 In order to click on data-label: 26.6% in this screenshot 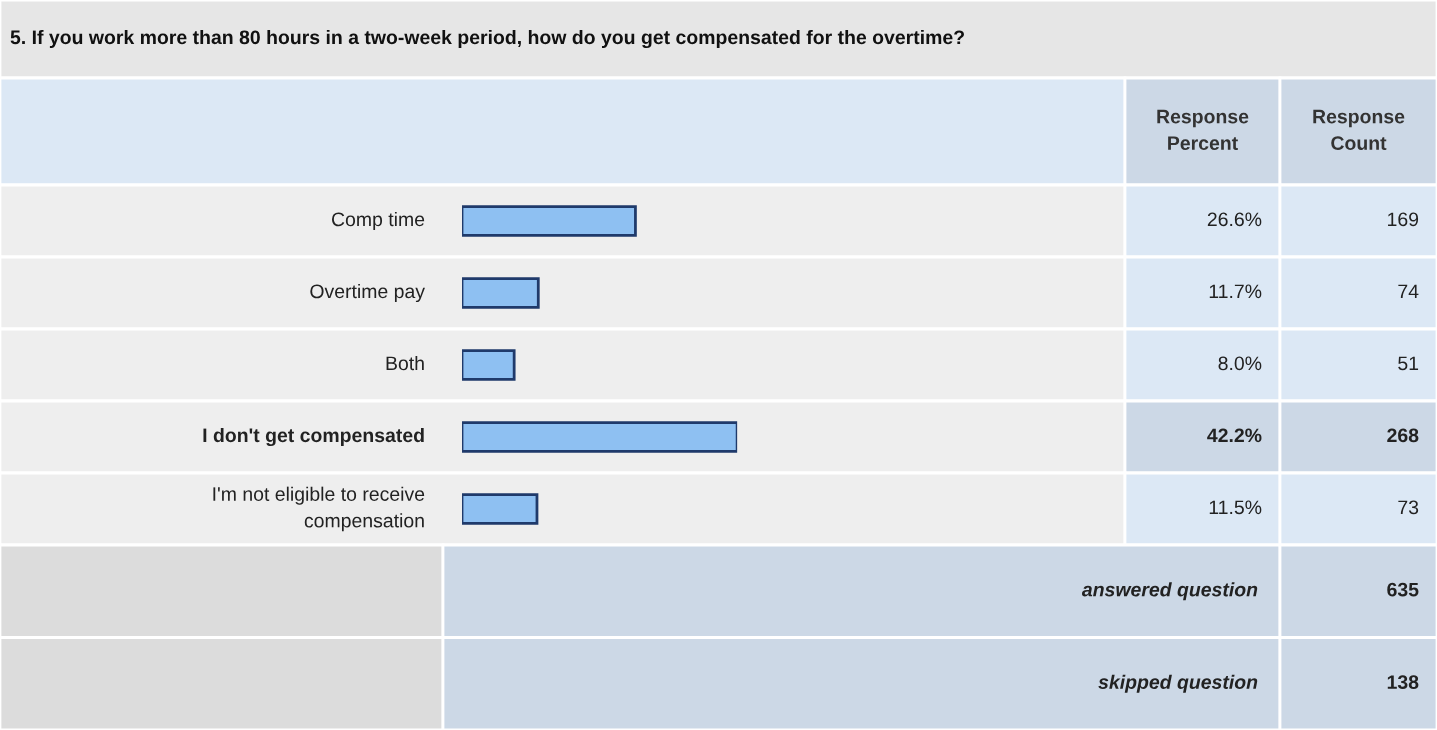, I will do `click(1234, 219)`.